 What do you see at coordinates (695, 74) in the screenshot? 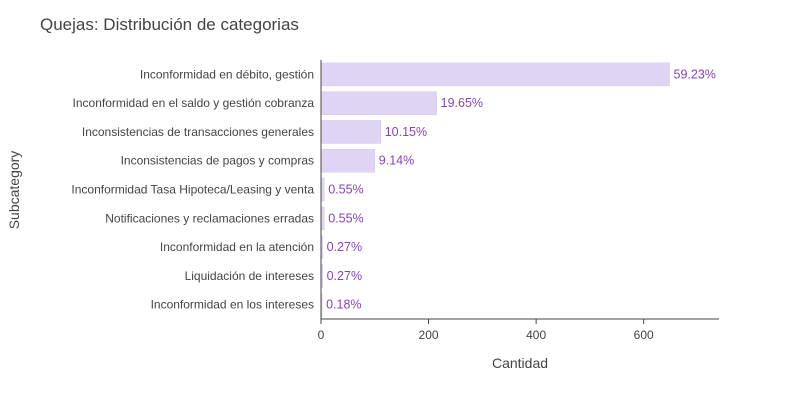
I see `data-label: 59.23%` at bounding box center [695, 74].